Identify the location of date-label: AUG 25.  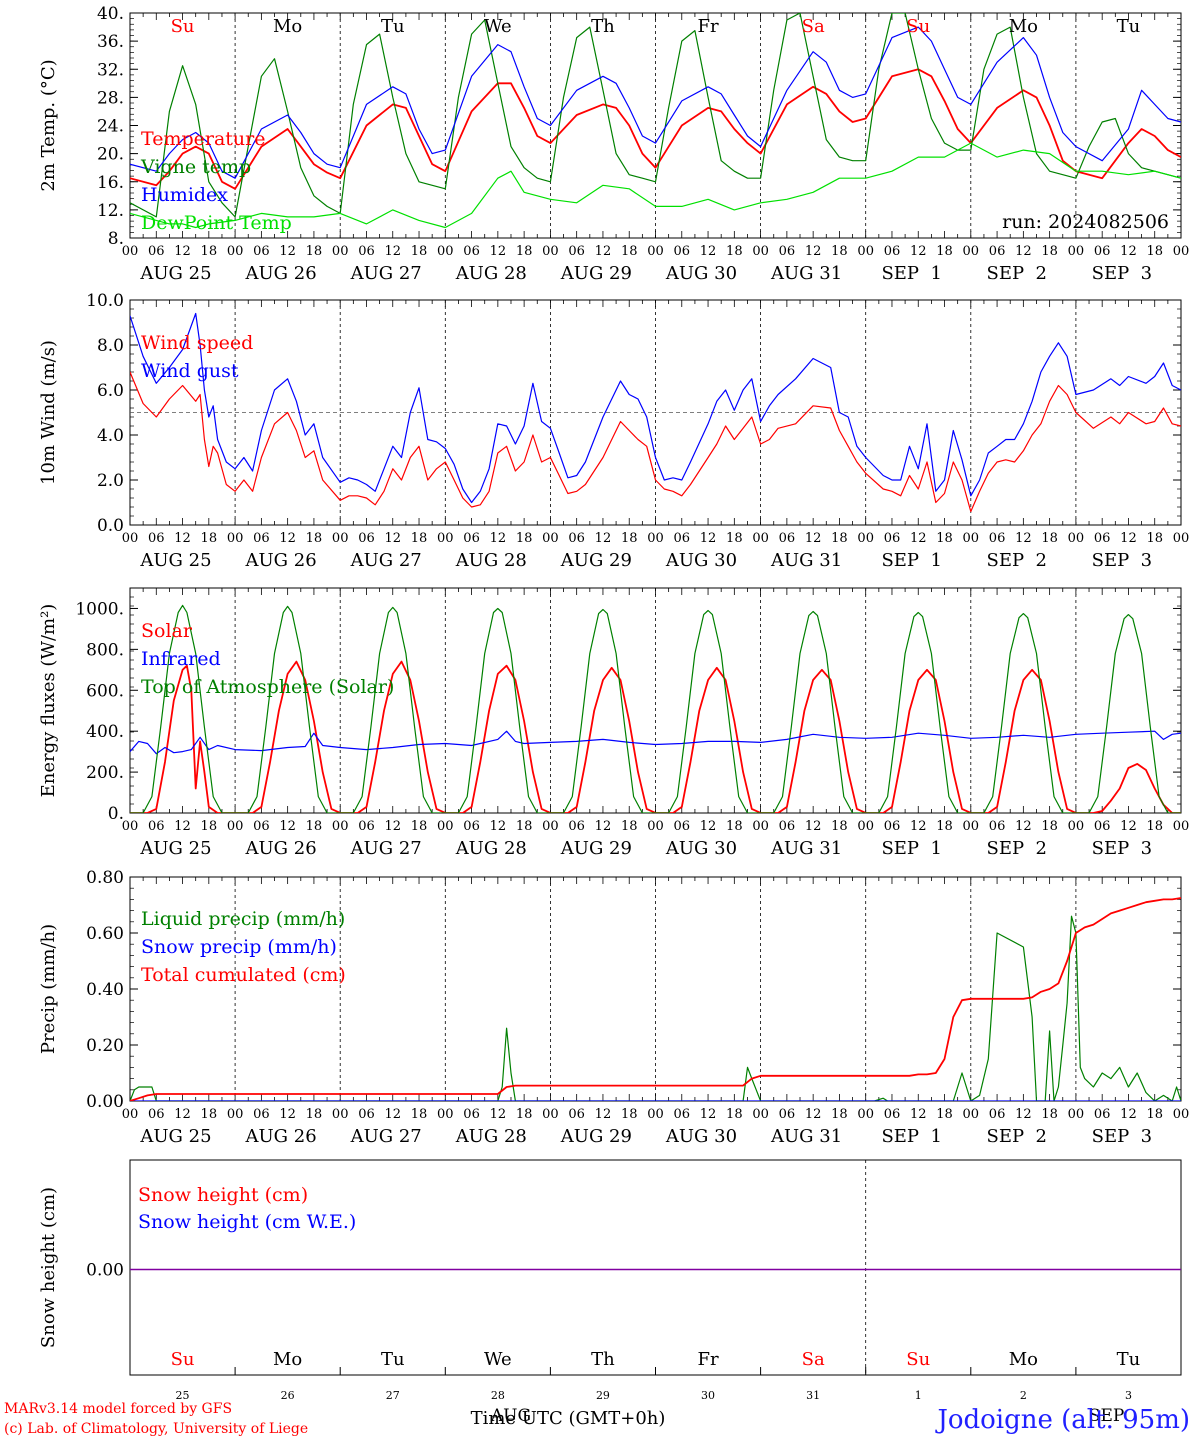
(175, 848).